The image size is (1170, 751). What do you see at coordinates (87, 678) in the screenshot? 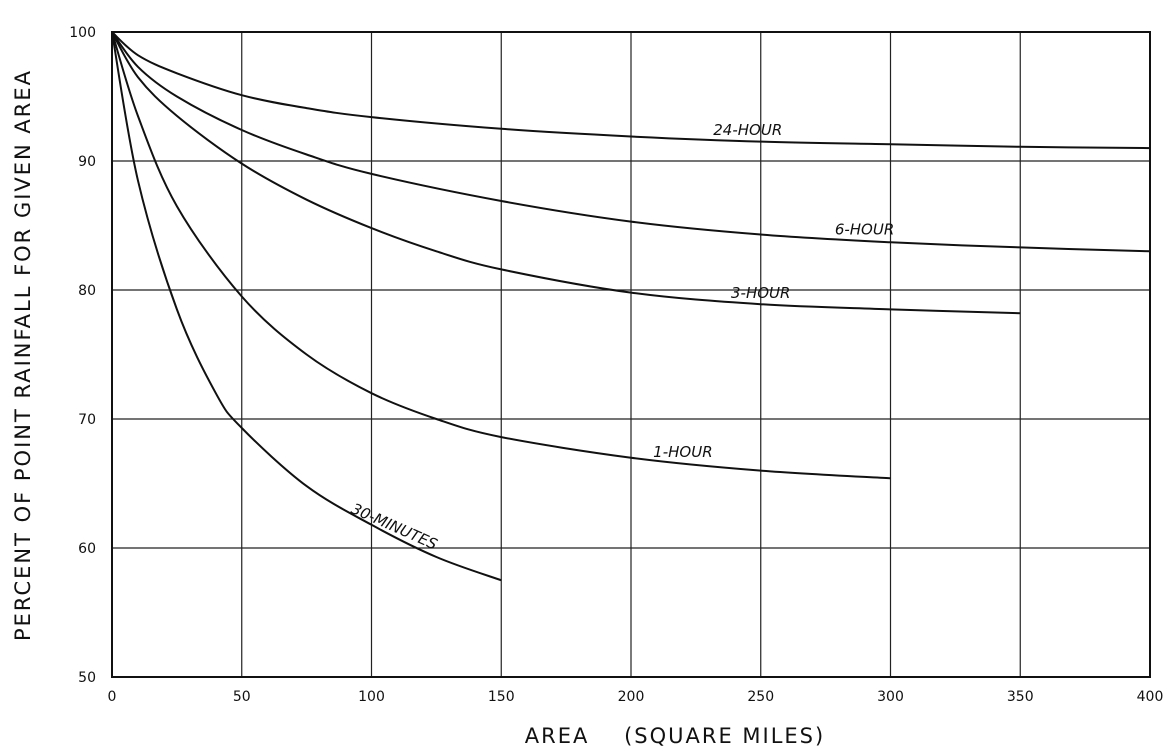
I see `y-tick-label: 50` at bounding box center [87, 678].